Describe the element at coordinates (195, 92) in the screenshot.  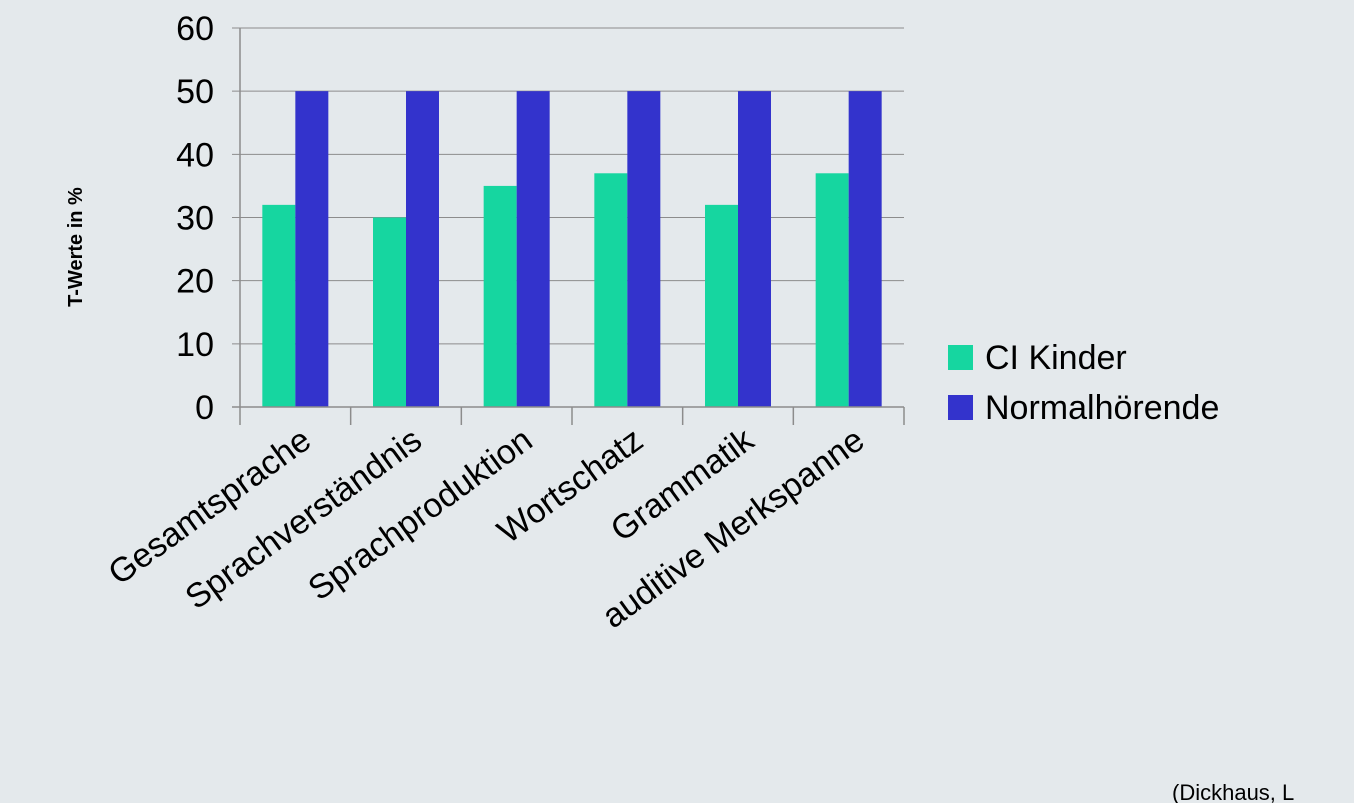
I see `y-tick-label: 50` at that location.